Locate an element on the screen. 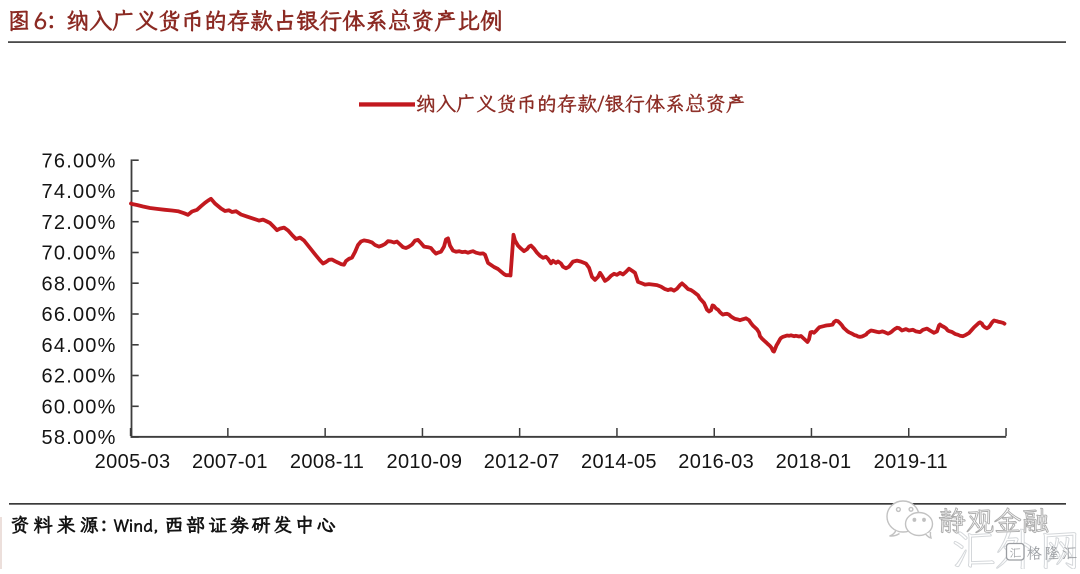  svg-text: 2014-05 is located at coordinates (619, 462).